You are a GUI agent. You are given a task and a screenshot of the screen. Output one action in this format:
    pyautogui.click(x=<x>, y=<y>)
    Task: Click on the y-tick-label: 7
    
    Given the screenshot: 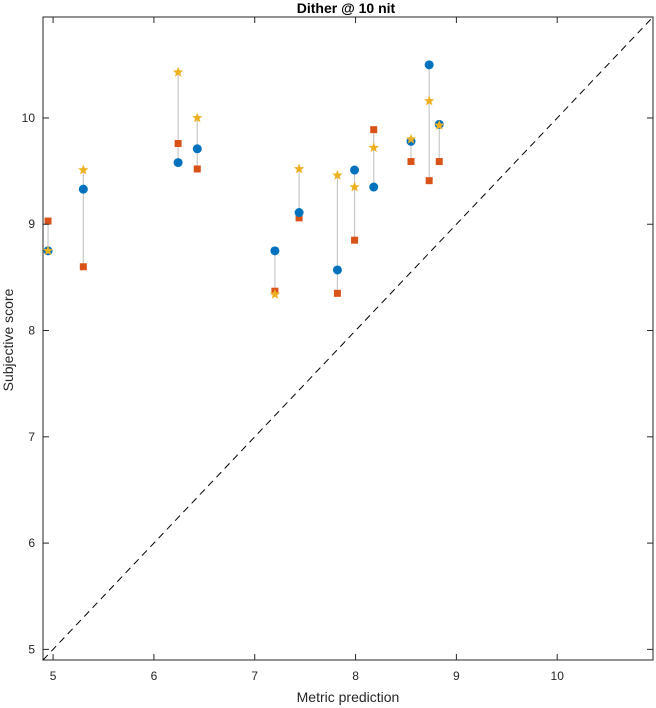 What is the action you would take?
    pyautogui.click(x=31, y=437)
    